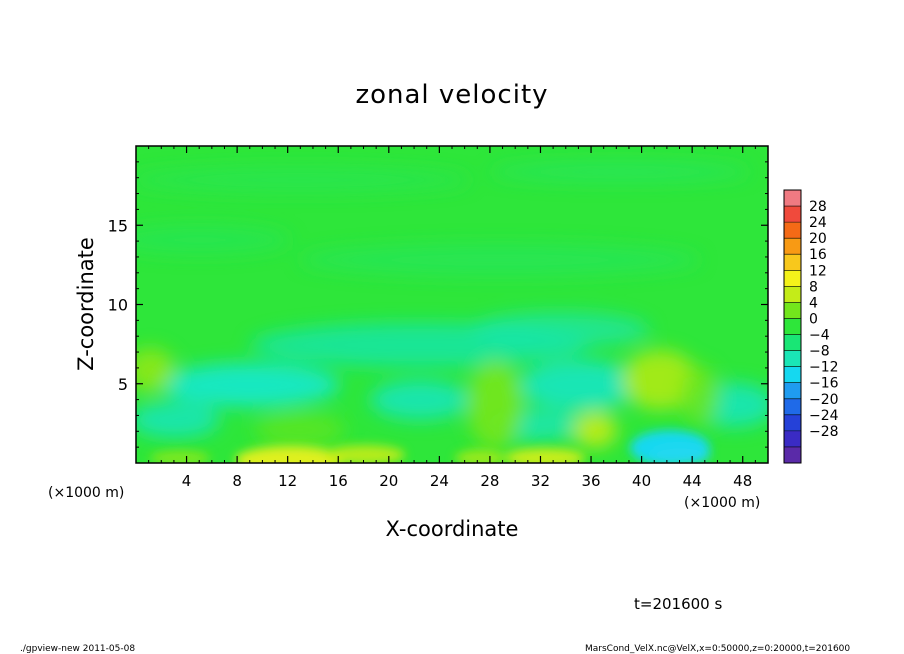 The height and width of the screenshot is (654, 904). I want to click on x-tick-label: 8, so click(237, 481).